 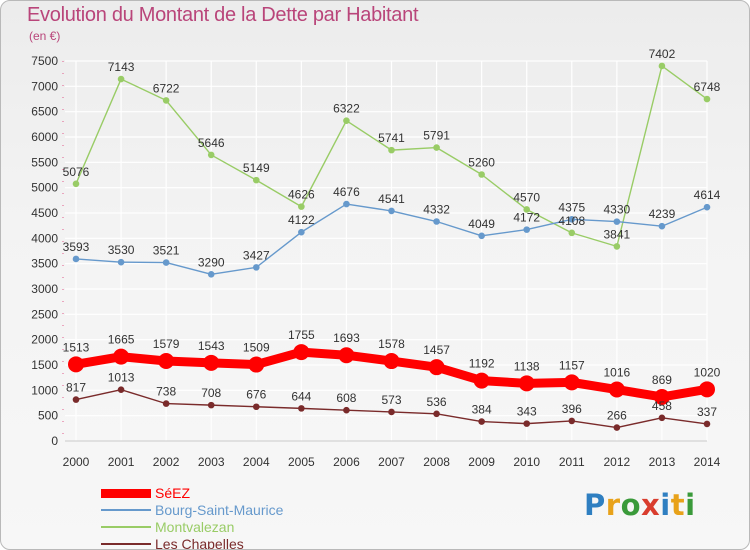 What do you see at coordinates (595, 505) in the screenshot?
I see `logo-letter: P` at bounding box center [595, 505].